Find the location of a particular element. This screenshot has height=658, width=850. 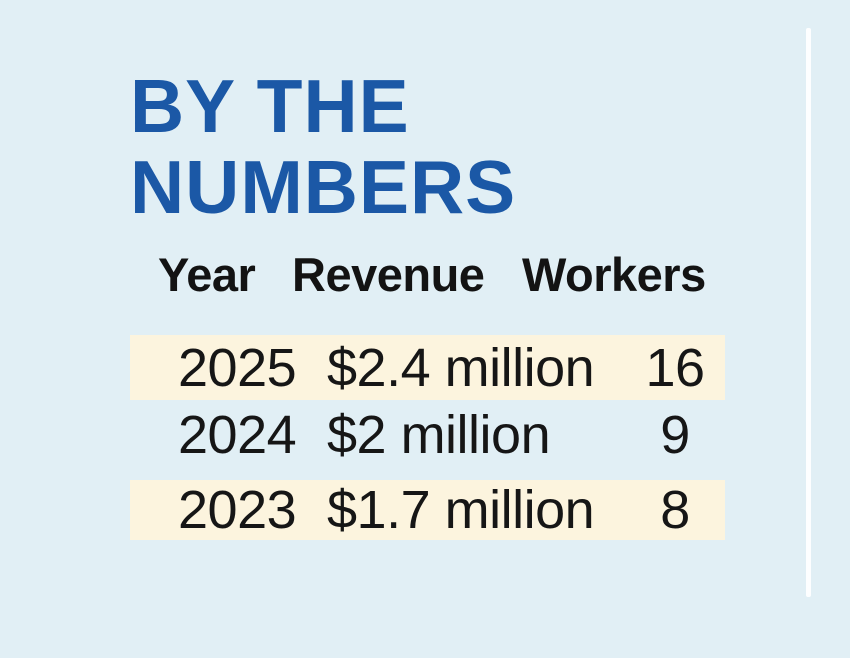

column-header-revenue: Revenue is located at coordinates (388, 274).